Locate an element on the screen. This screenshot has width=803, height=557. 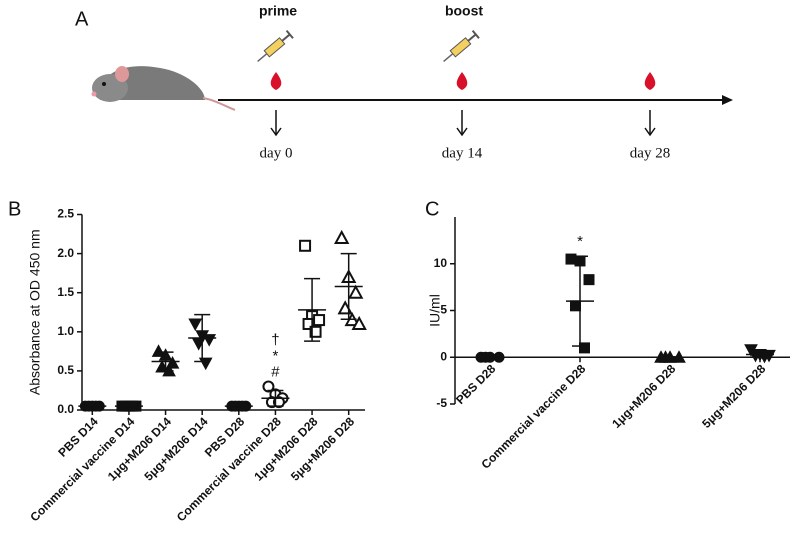
x-tick-label: 5μg+M206 D14 is located at coordinates (175, 448).